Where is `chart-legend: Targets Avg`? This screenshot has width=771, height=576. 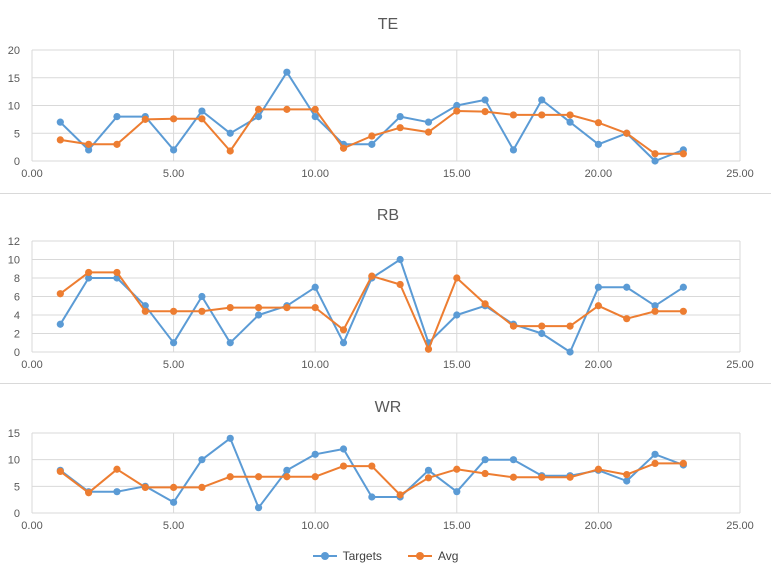 chart-legend: Targets Avg is located at coordinates (385, 556).